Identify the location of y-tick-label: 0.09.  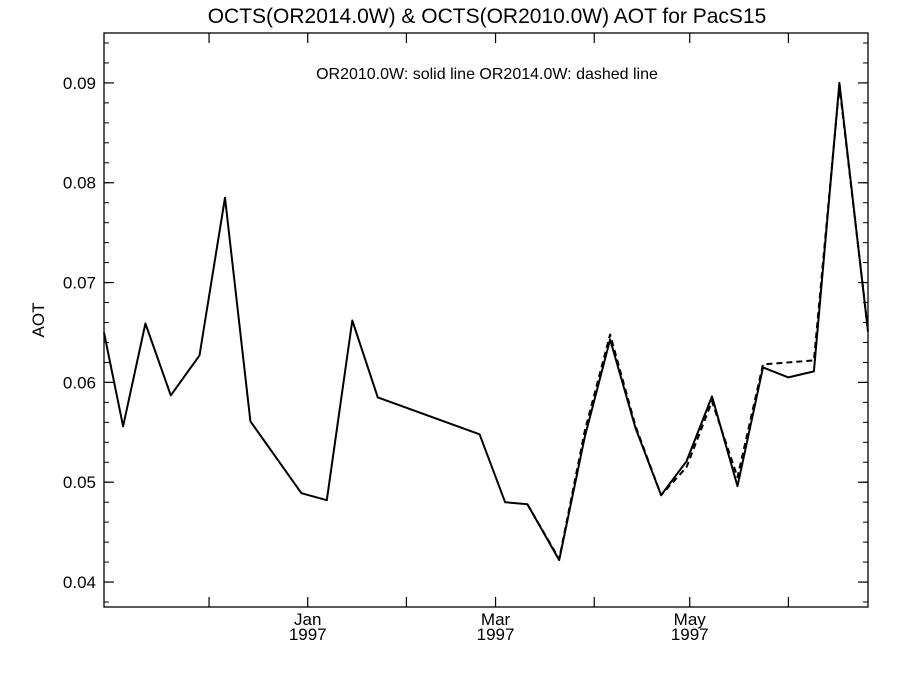
(79, 83).